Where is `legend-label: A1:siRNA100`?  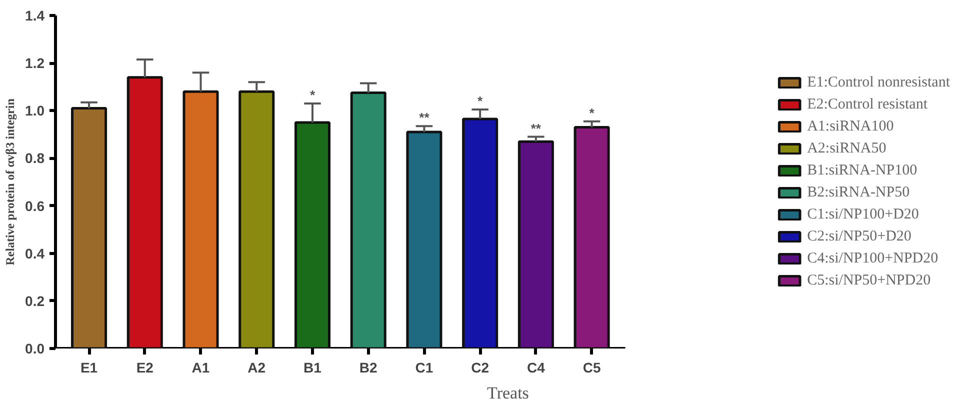 legend-label: A1:siRNA100 is located at coordinates (850, 126).